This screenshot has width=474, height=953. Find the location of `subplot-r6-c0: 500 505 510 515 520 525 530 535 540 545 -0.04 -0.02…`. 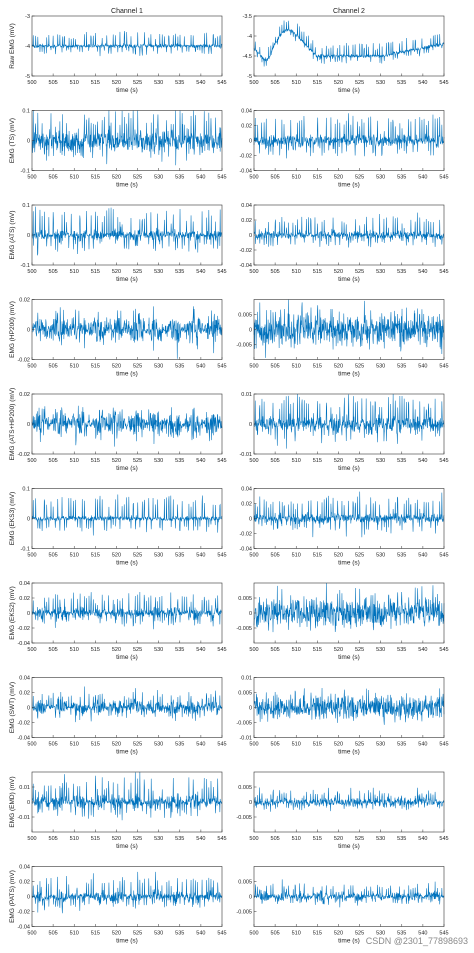

subplot-r6-c0: 500 505 510 515 520 525 530 535 540 545 -0.04 -0.02… is located at coordinates (118, 621).